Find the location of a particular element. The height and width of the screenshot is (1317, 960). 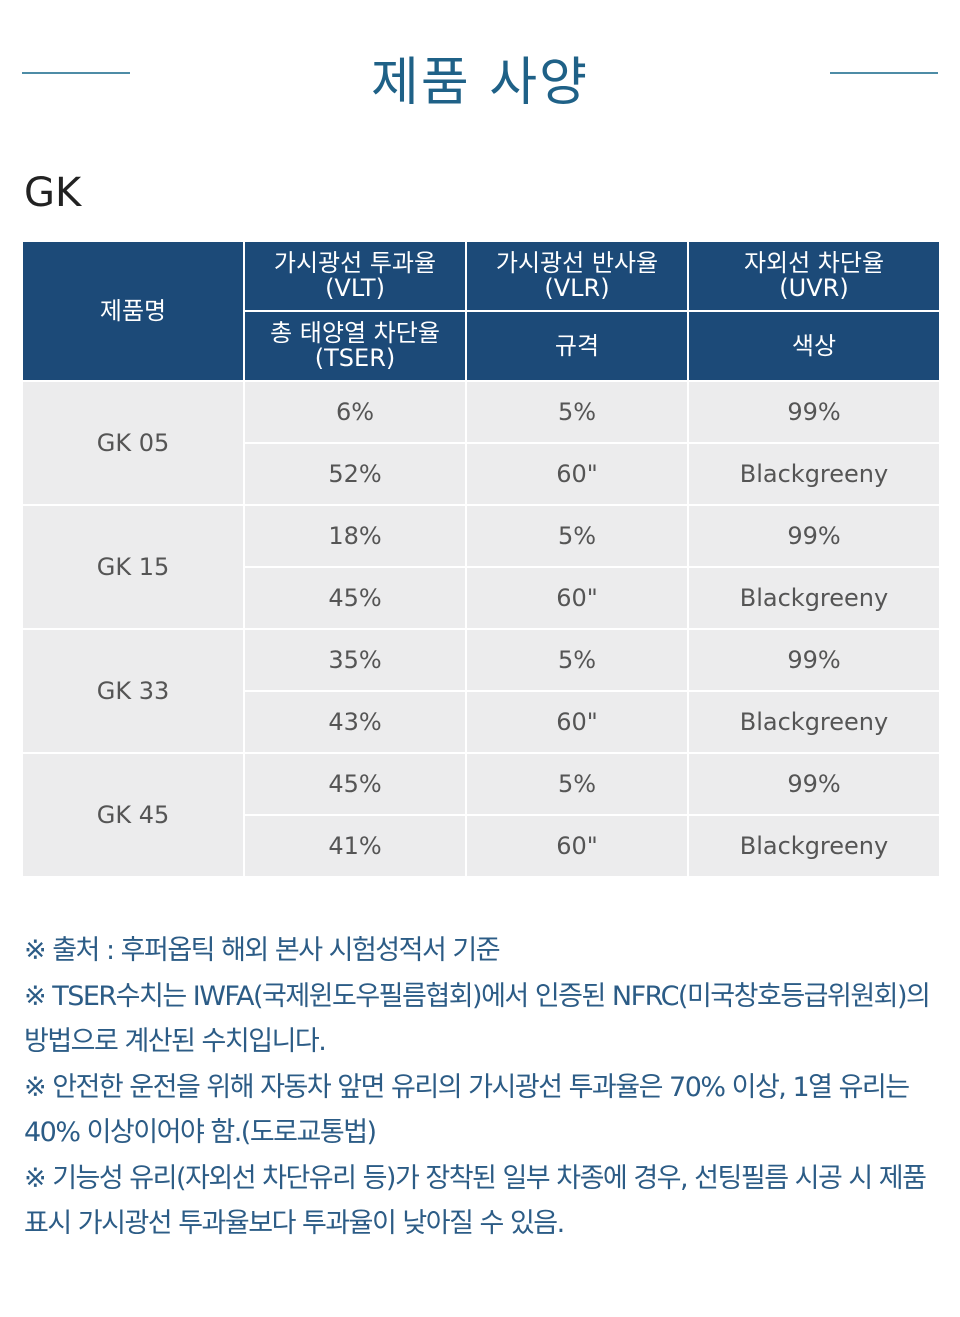

spec-cell: 43% is located at coordinates (355, 722).